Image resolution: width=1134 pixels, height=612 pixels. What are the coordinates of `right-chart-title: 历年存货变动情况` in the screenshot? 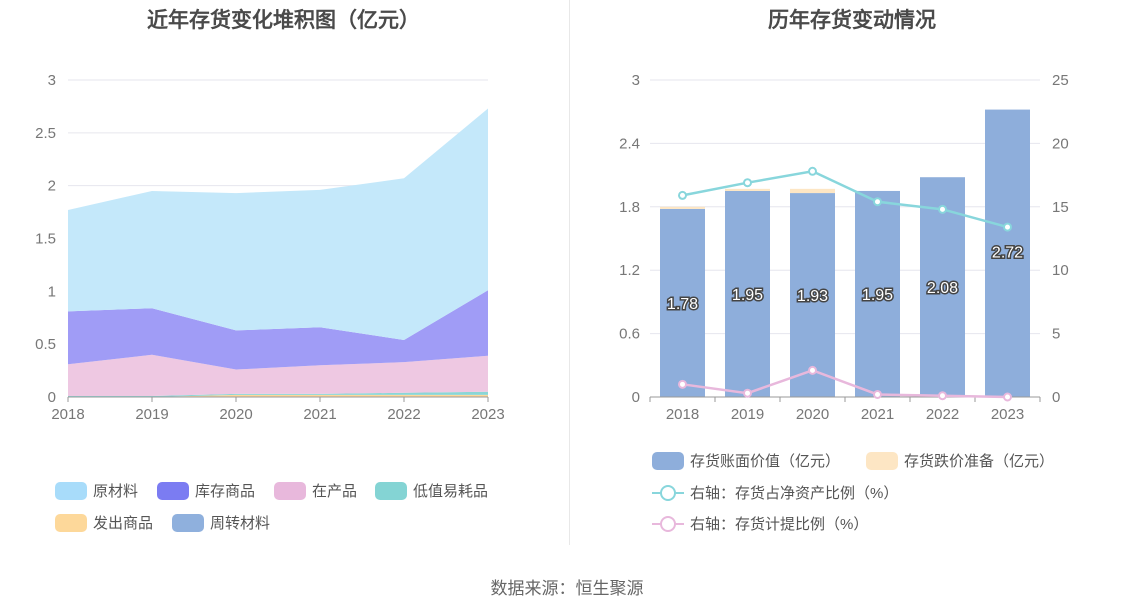 It's located at (852, 20).